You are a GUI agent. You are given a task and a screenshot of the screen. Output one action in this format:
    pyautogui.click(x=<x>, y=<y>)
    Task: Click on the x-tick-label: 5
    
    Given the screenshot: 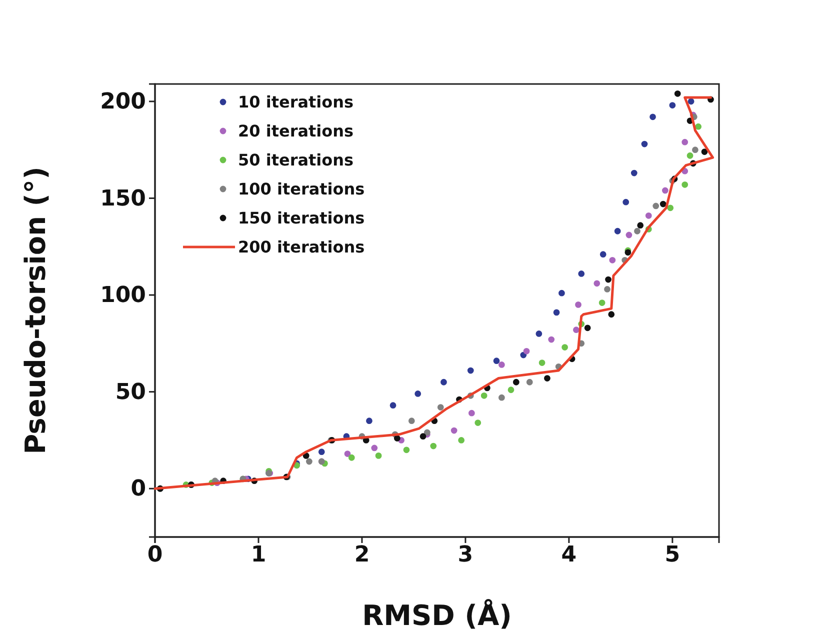 What is the action you would take?
    pyautogui.click(x=672, y=555)
    